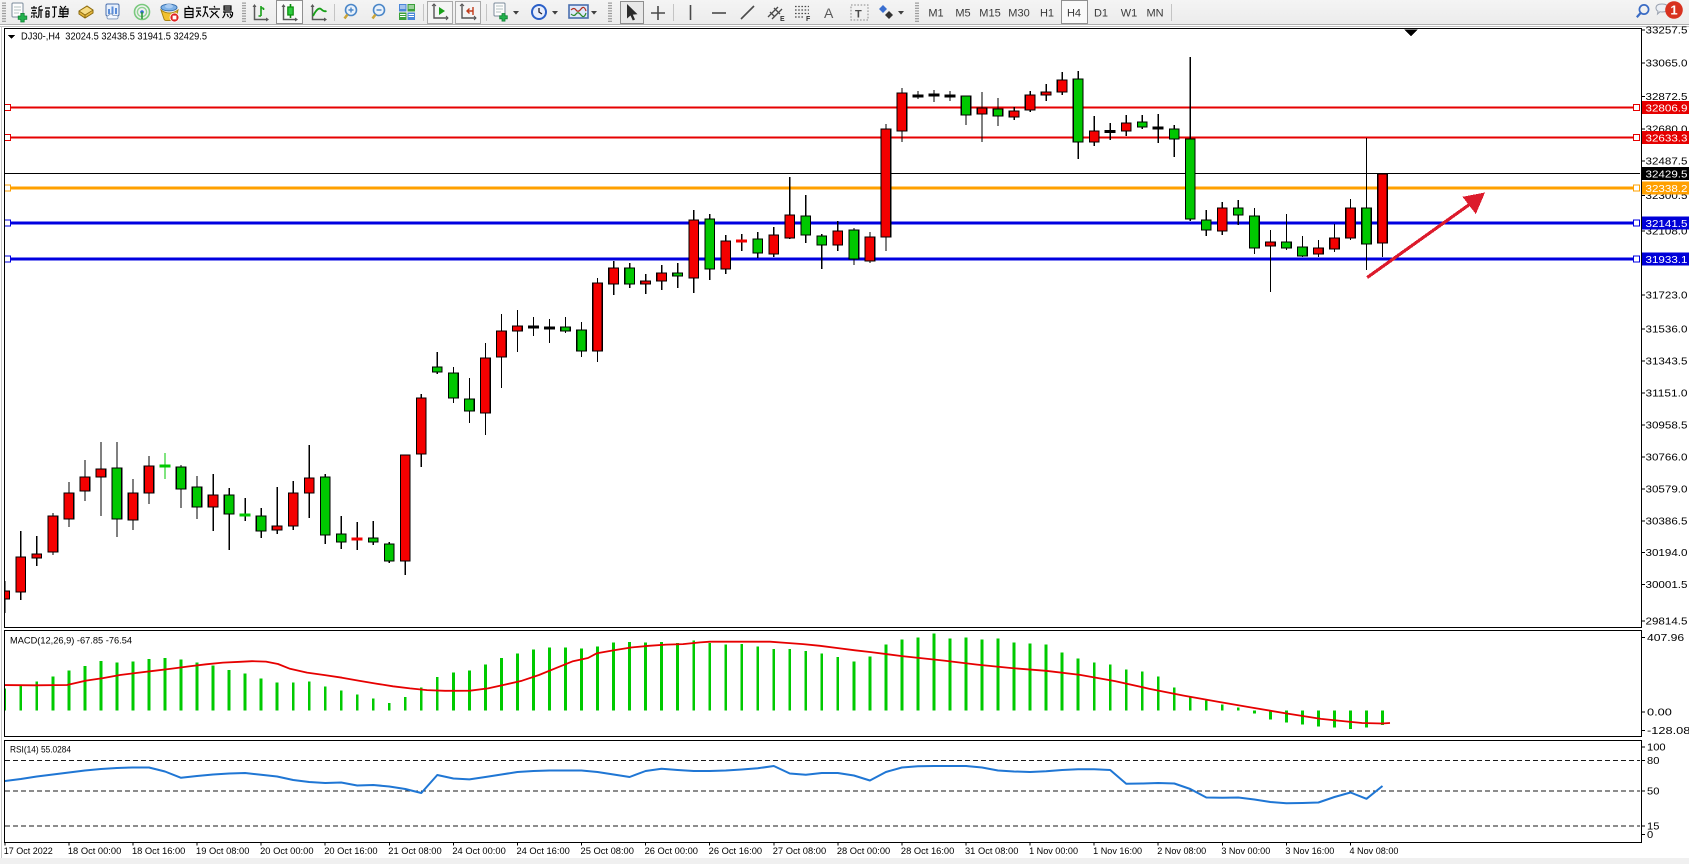 The image size is (1689, 864). Describe the element at coordinates (40, 750) in the screenshot. I see `svg-text: RSI(14) 55.0284` at that location.